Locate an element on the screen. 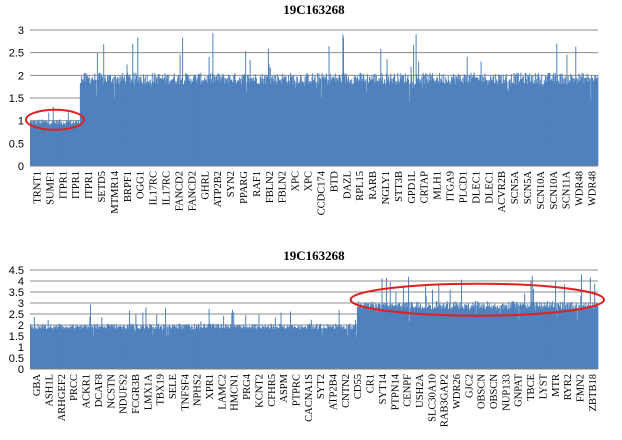 The image size is (622, 440). x-tick-label: RARB is located at coordinates (373, 185).